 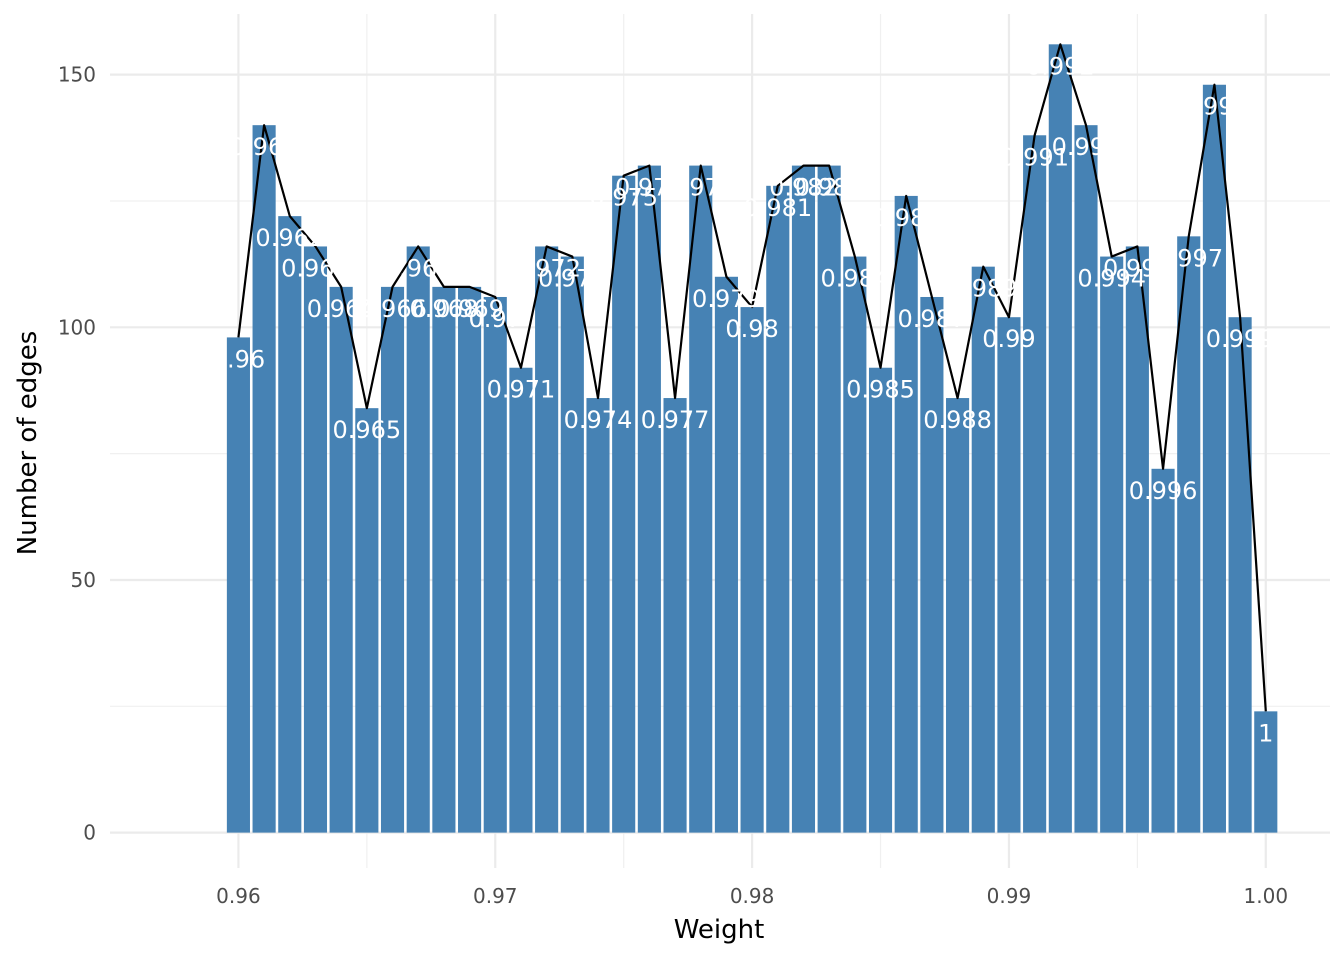 What do you see at coordinates (341, 309) in the screenshot?
I see `data-label: 0.964` at bounding box center [341, 309].